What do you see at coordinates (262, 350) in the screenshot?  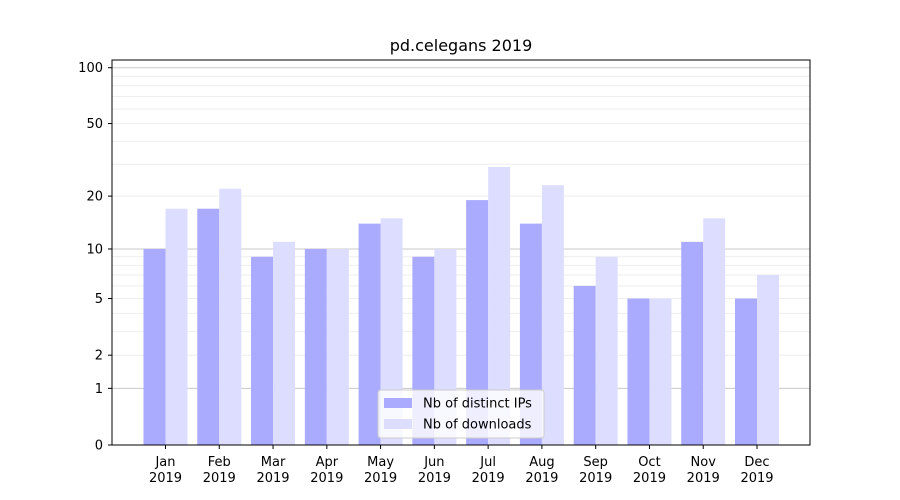 I see `bar-distinct-ips-mar` at bounding box center [262, 350].